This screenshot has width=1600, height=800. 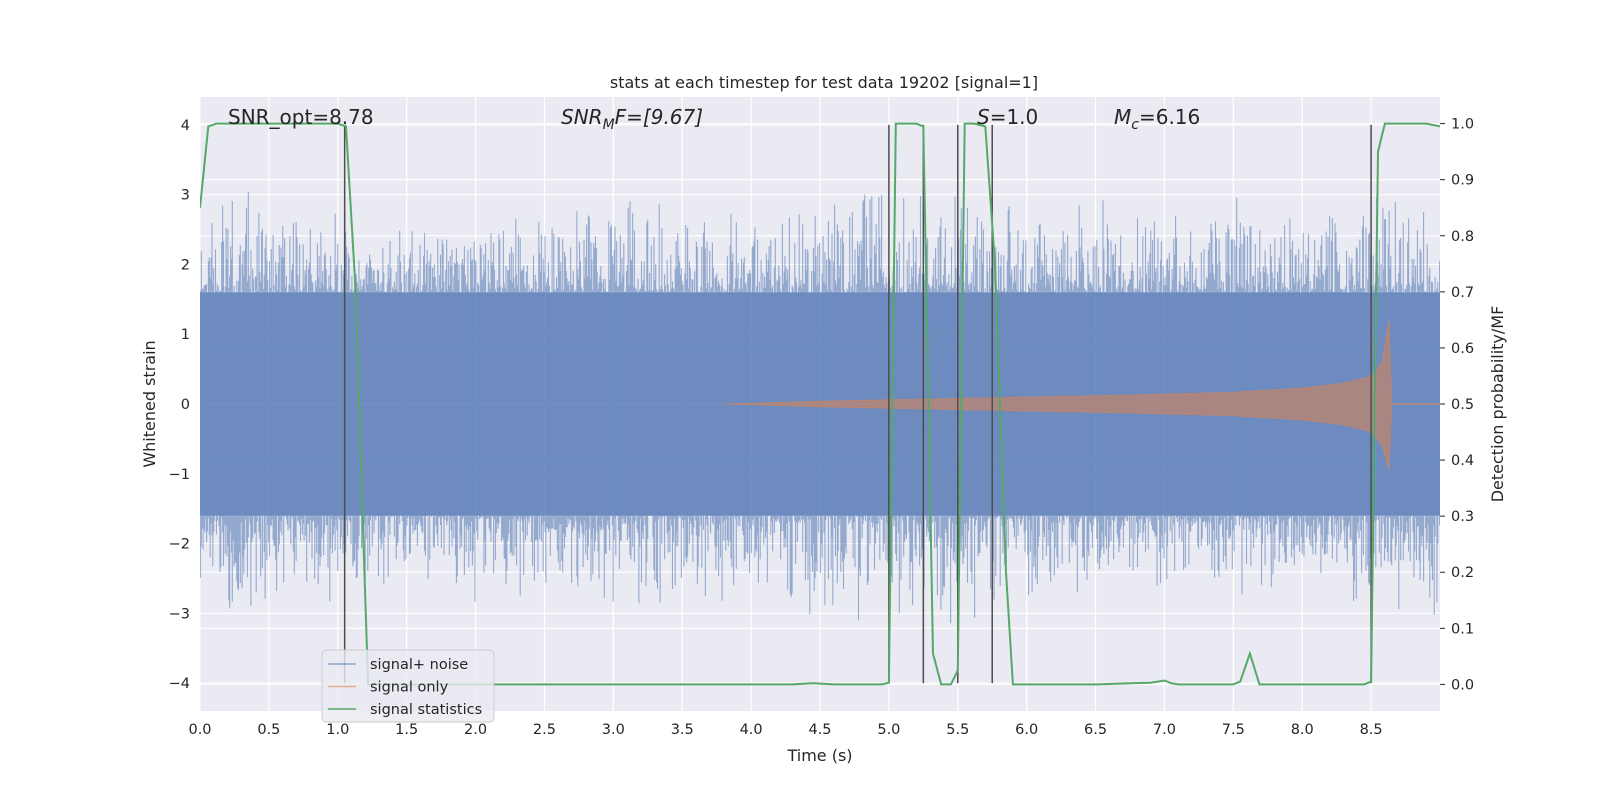 I want to click on annotation-mc: Mc=6.16, so click(x=1157, y=119).